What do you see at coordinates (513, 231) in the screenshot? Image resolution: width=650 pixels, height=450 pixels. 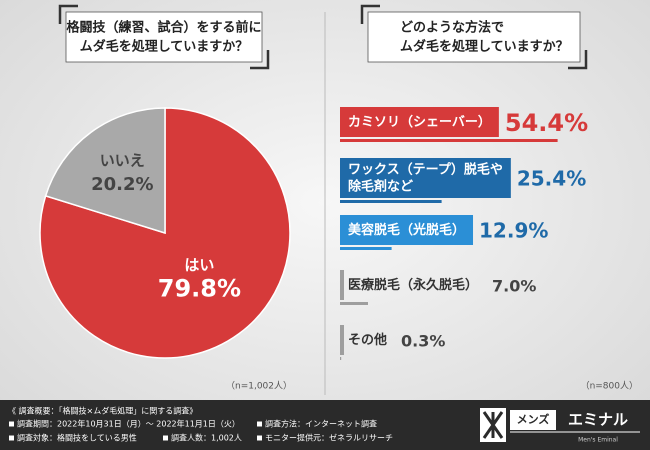 I see `value-label: 12.9%` at bounding box center [513, 231].